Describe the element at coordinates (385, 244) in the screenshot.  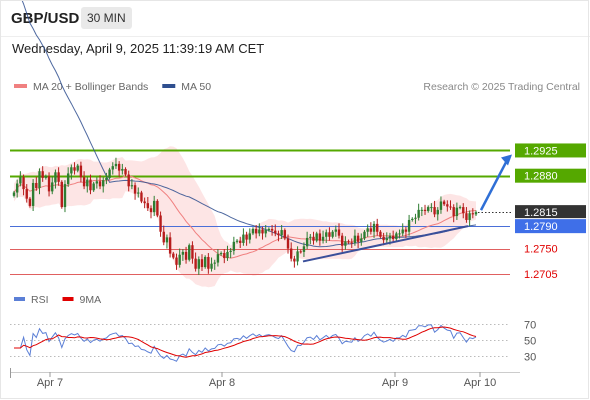
I see `trend-line` at that location.